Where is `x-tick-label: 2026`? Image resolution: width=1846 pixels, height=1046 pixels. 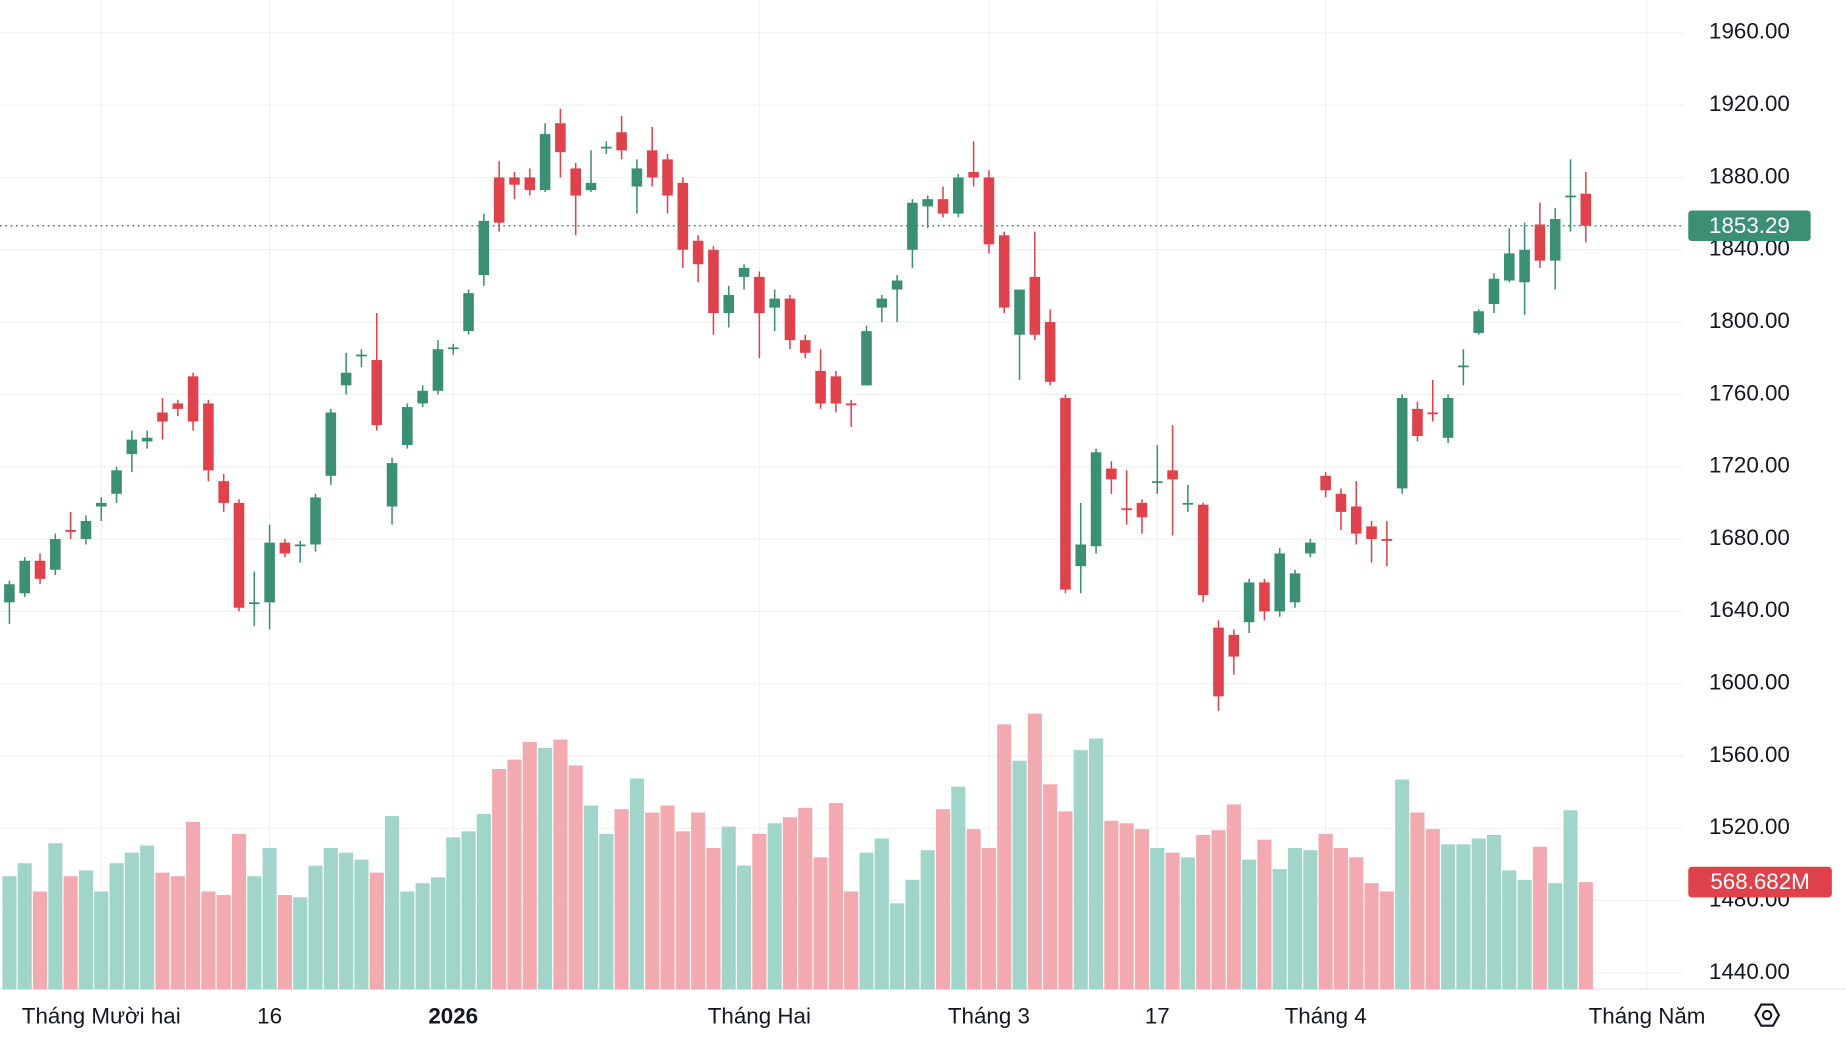 x-tick-label: 2026 is located at coordinates (453, 1015).